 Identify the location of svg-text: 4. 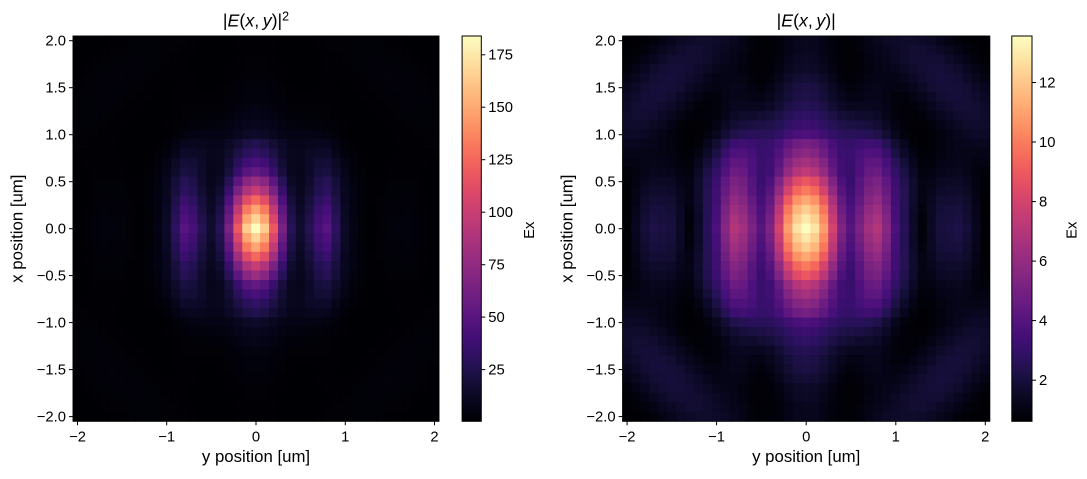
(1043, 321).